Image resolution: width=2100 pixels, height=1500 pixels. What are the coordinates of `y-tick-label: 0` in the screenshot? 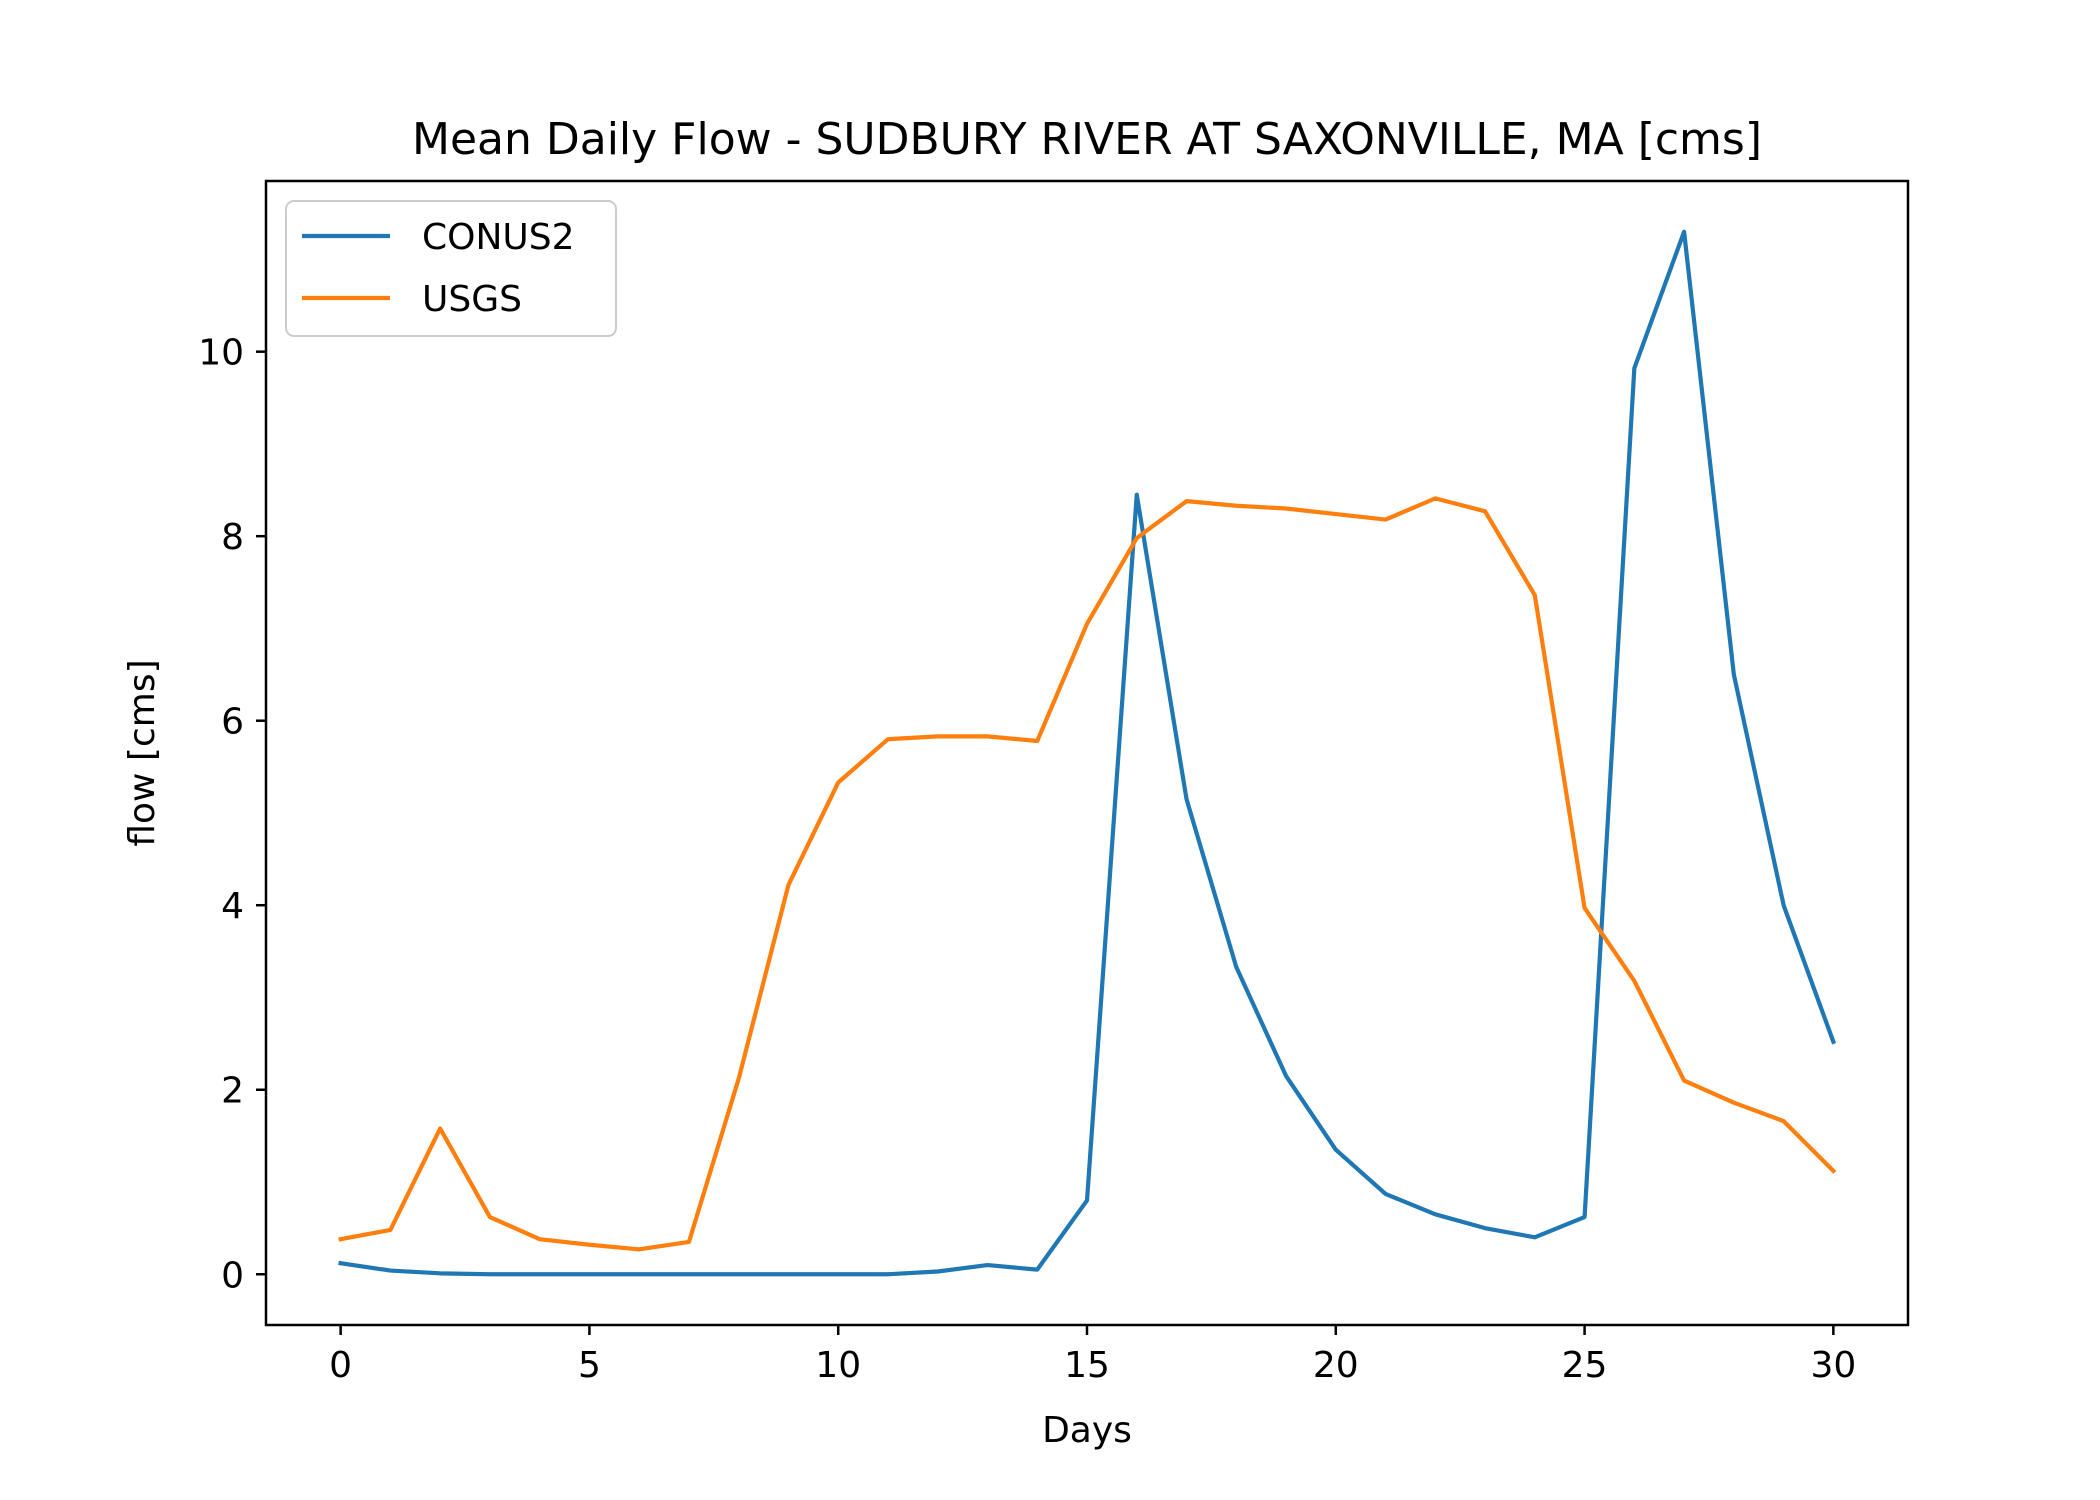 It's located at (232, 1275).